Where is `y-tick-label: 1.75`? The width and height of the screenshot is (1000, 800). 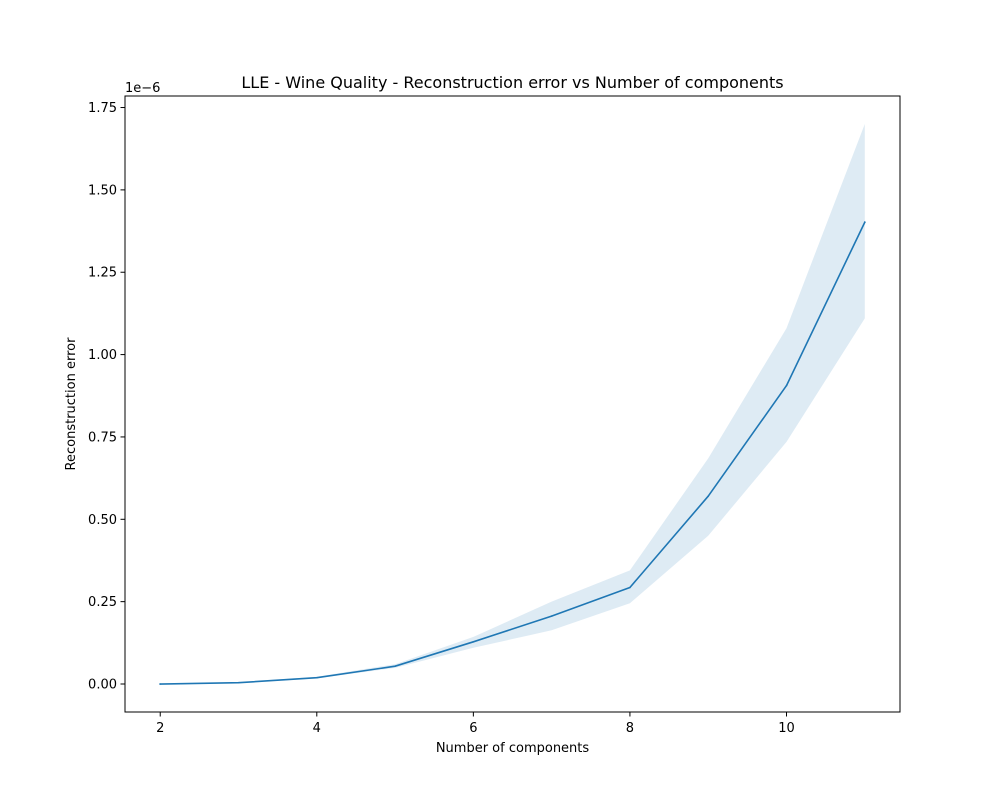
y-tick-label: 1.75 is located at coordinates (102, 108).